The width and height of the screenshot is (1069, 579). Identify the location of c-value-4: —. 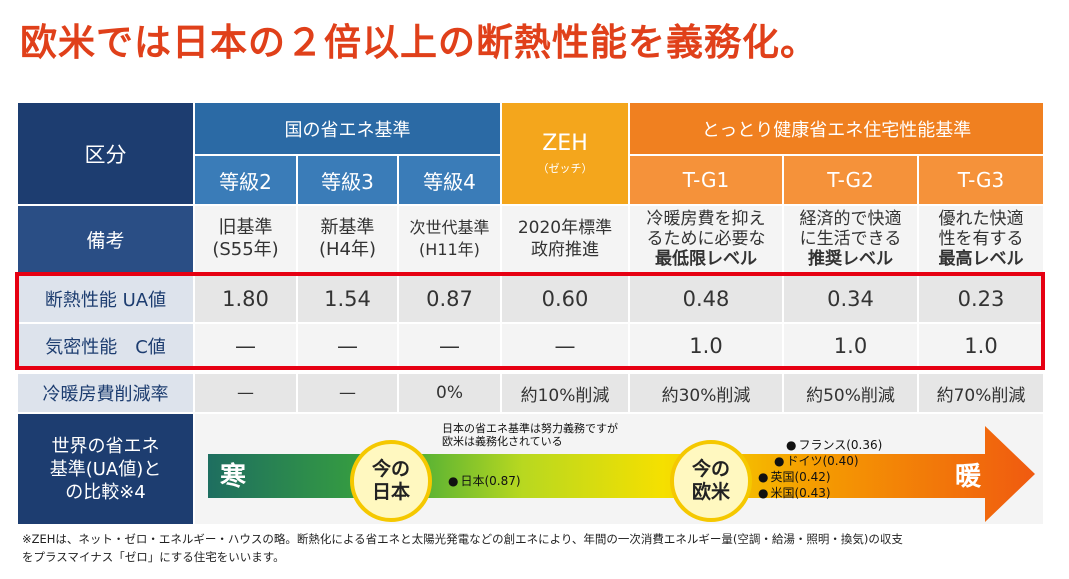
(565, 346).